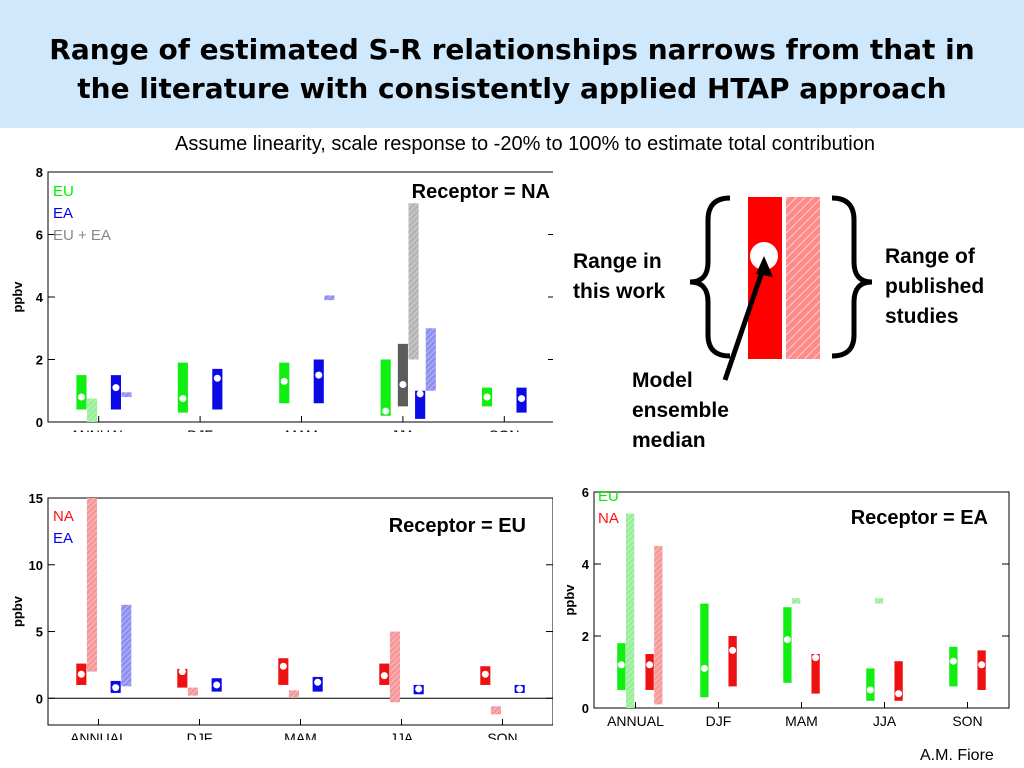 The image size is (1024, 768). Describe the element at coordinates (919, 518) in the screenshot. I see `chart-title: Receptor = EA` at that location.